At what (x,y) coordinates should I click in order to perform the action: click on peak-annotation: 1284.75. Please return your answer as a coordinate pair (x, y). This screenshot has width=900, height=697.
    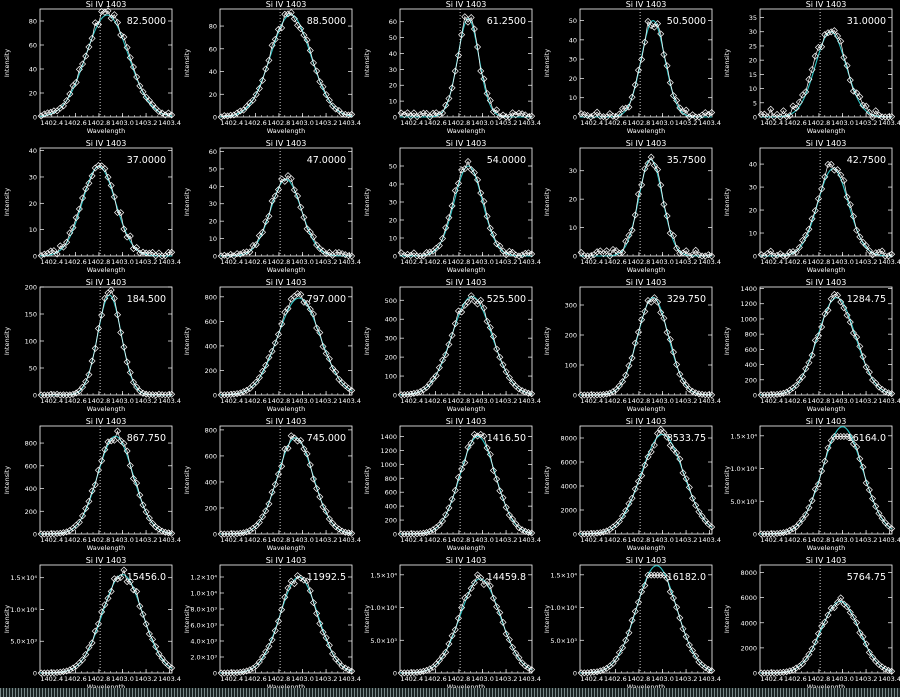
    Looking at the image, I should click on (866, 299).